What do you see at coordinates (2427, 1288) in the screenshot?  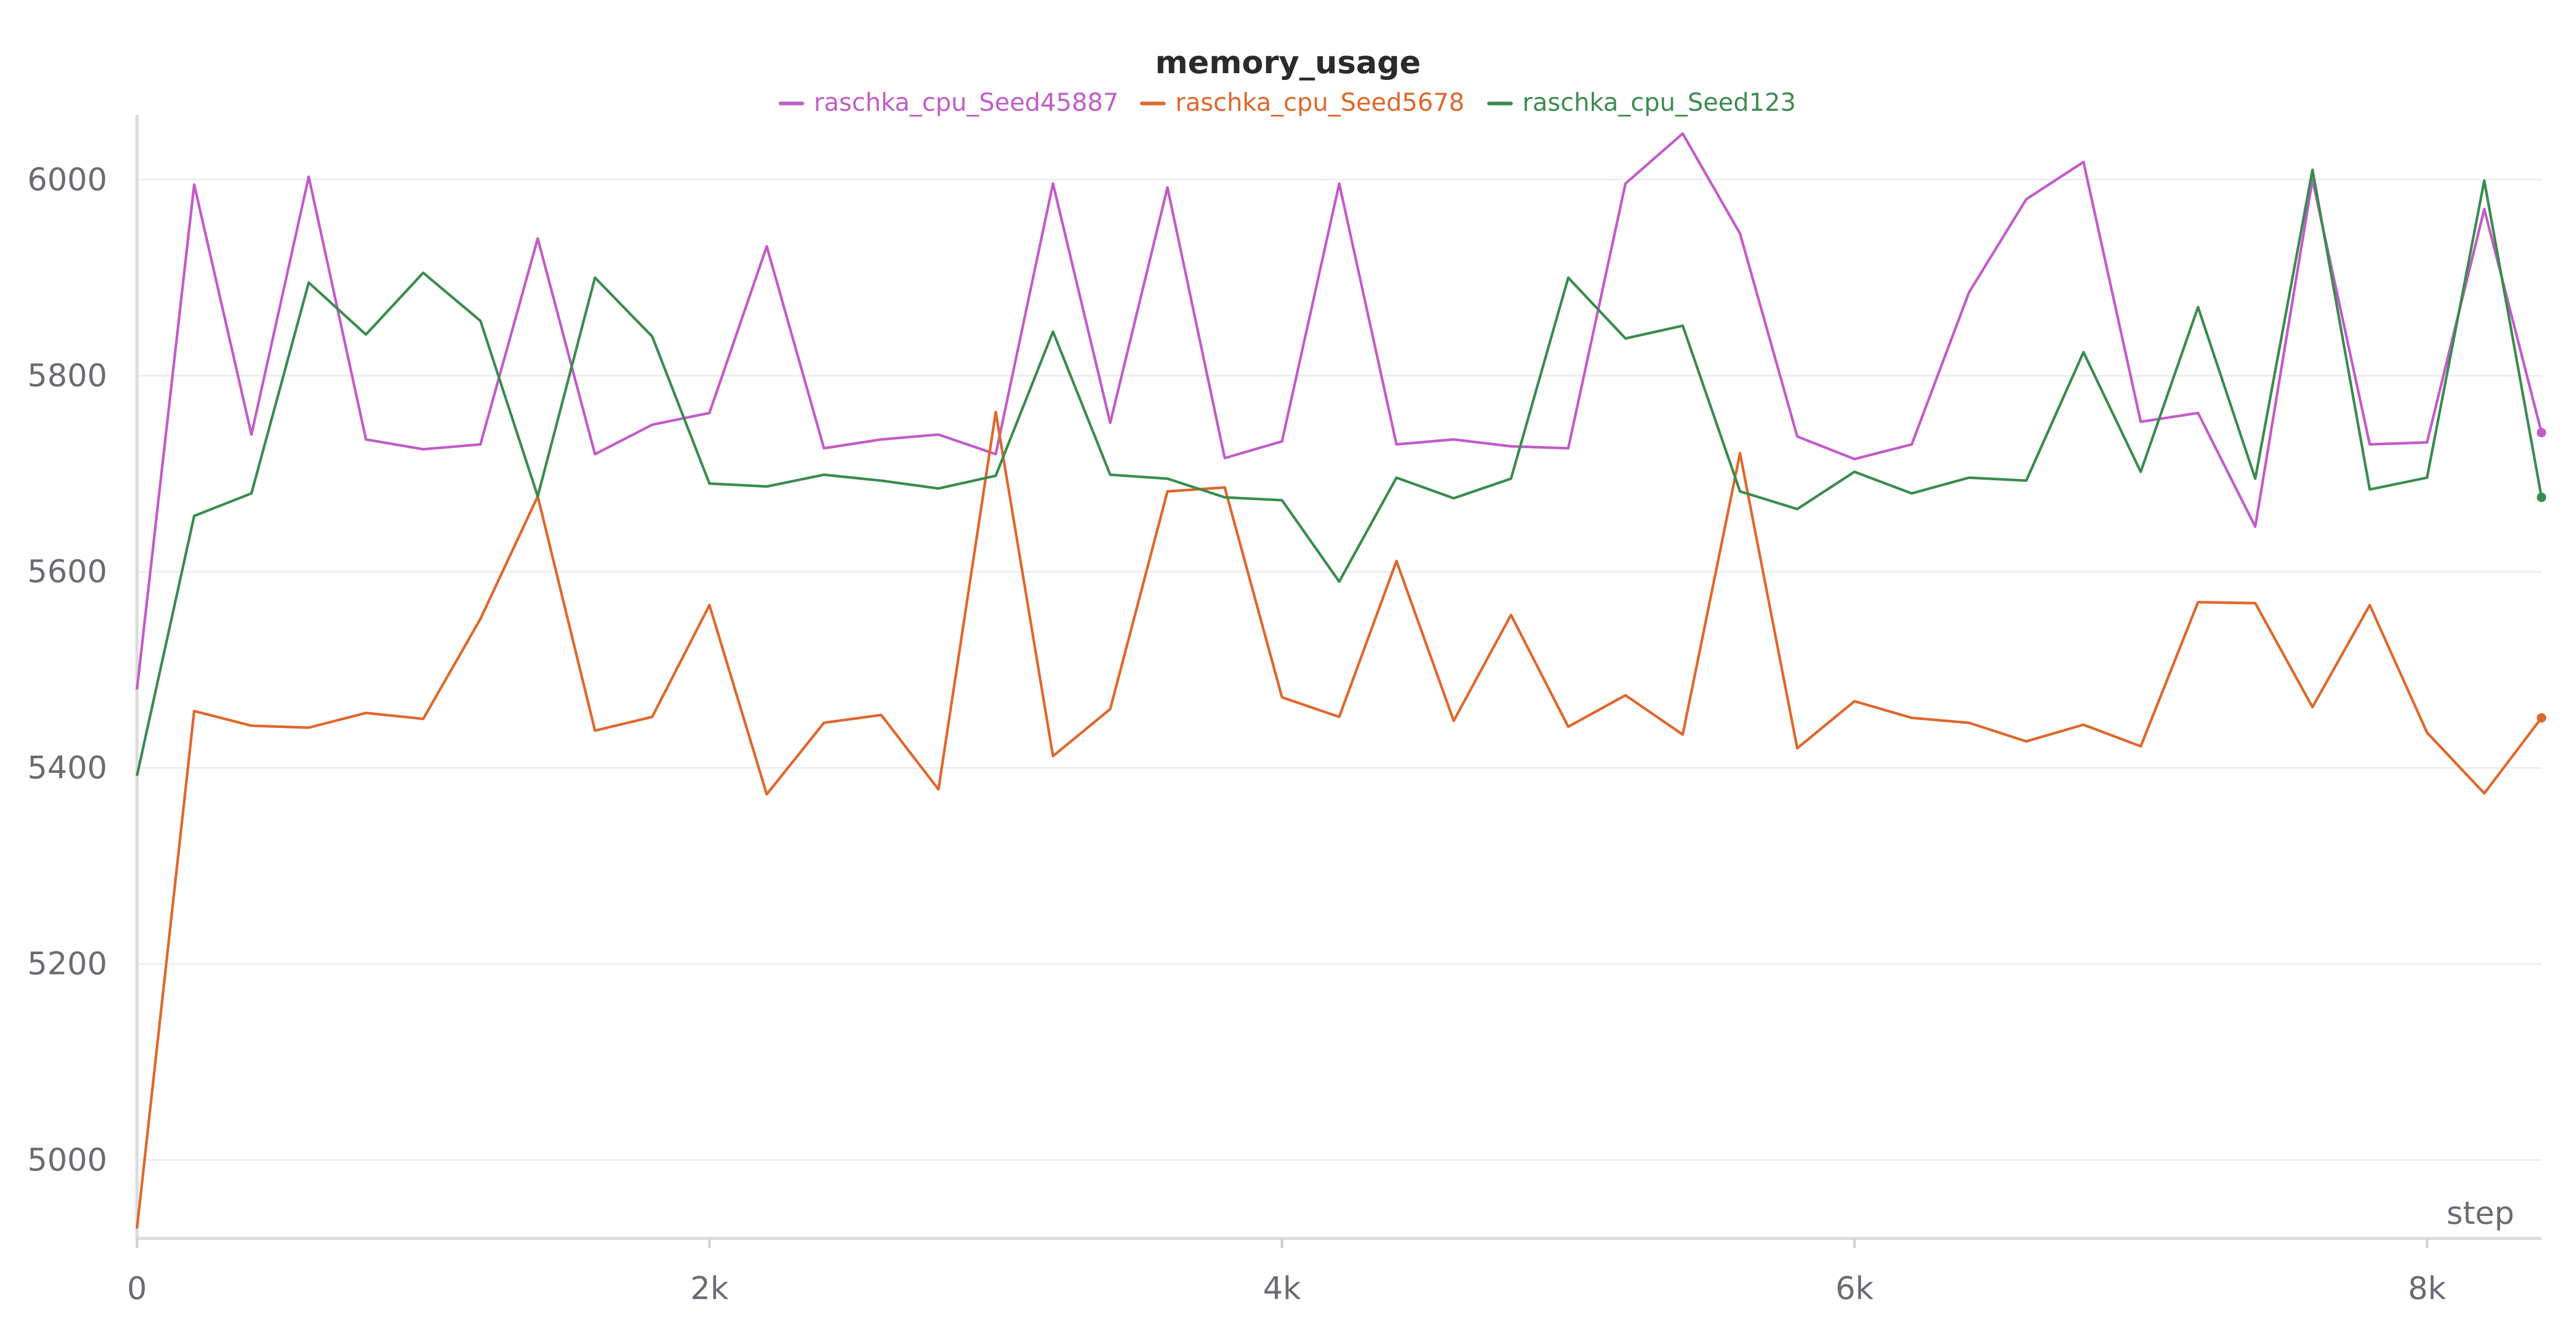 I see `x-tick-label-4: 8k` at bounding box center [2427, 1288].